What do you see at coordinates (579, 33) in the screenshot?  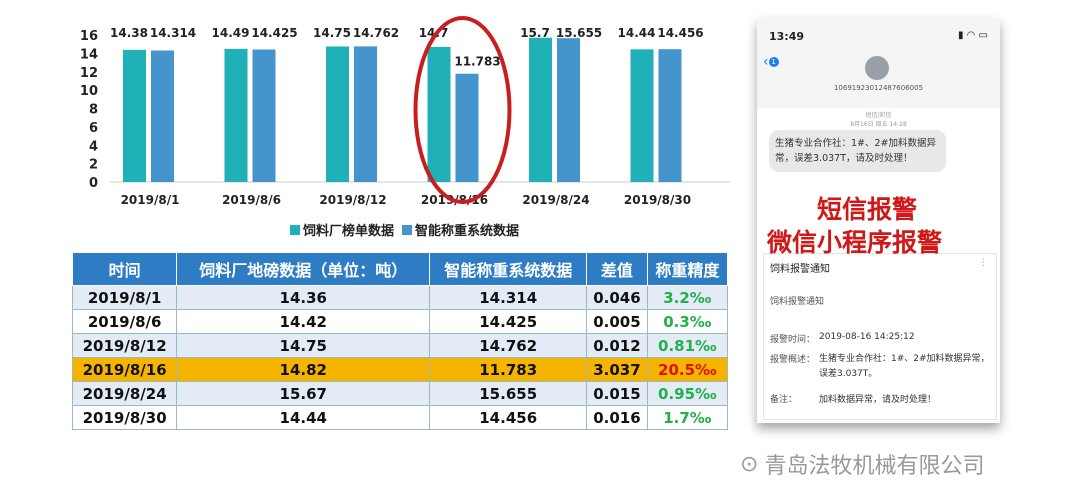 I see `data-label: 15.655` at bounding box center [579, 33].